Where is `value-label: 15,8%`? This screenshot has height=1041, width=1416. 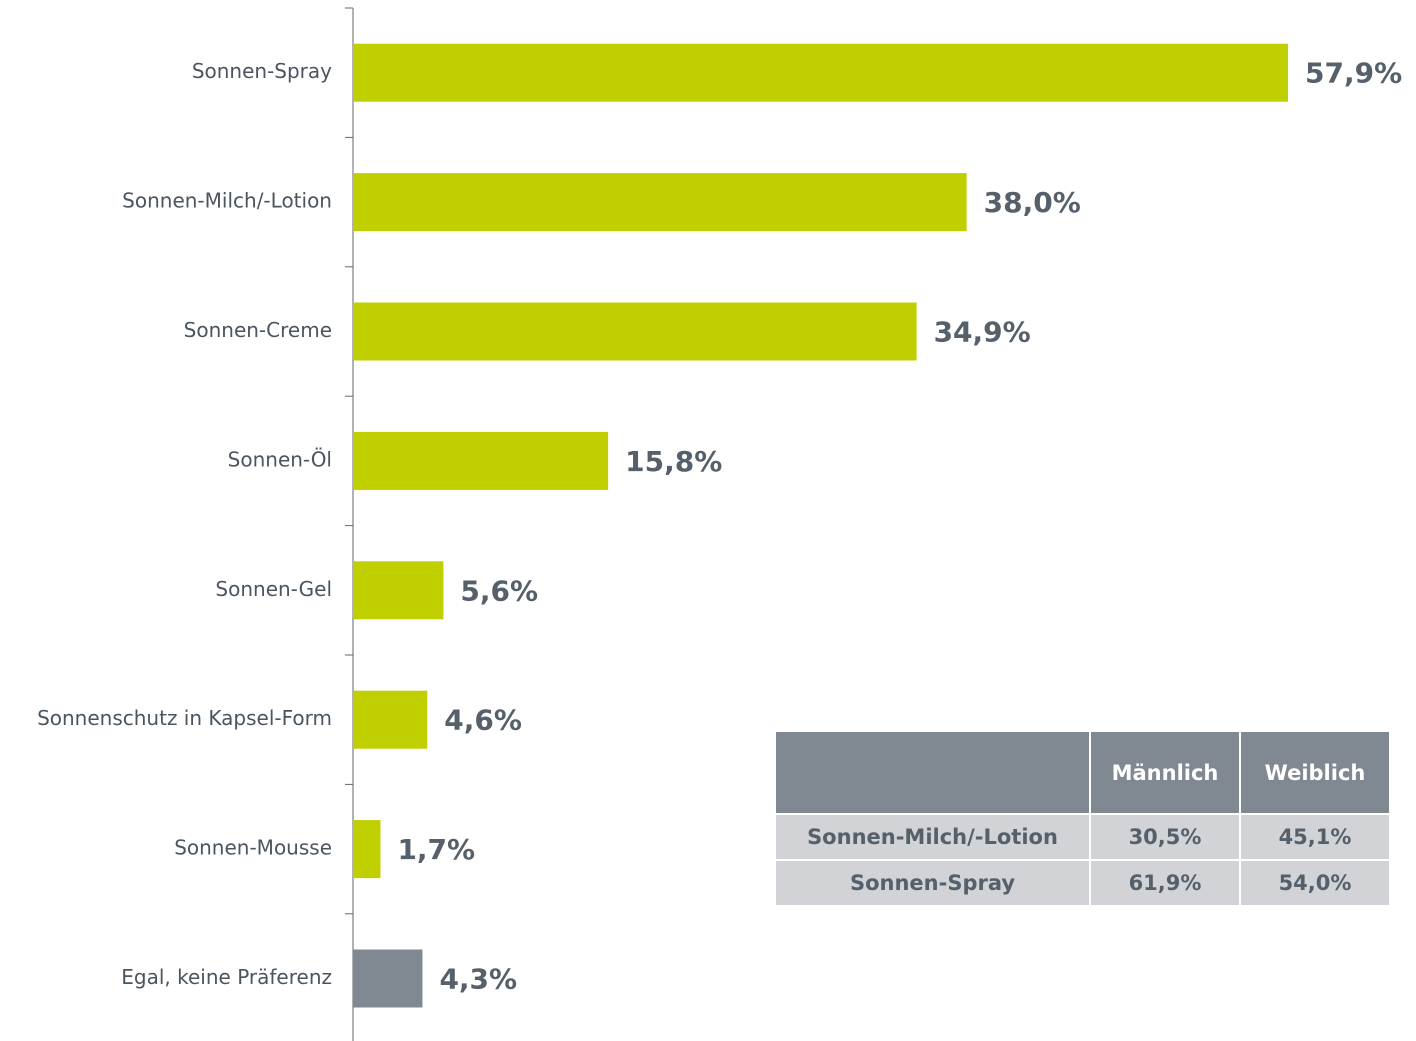 value-label: 15,8% is located at coordinates (673, 461).